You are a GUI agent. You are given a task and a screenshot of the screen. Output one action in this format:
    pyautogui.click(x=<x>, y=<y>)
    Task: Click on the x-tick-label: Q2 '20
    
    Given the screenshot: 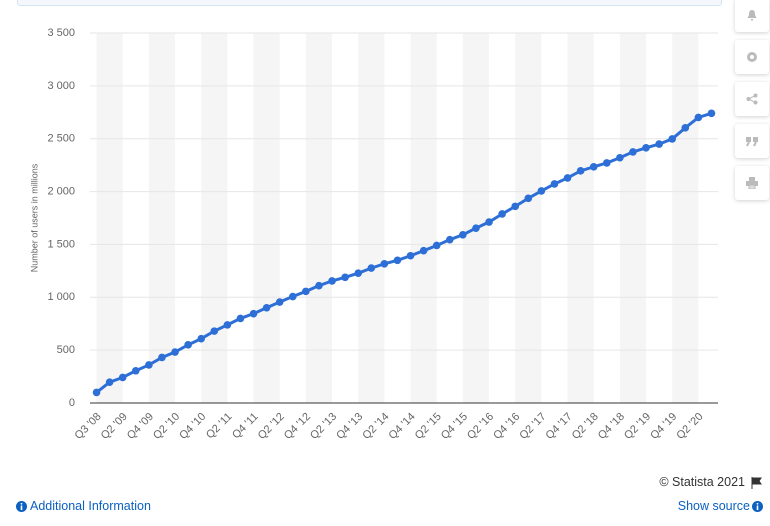 What is the action you would take?
    pyautogui.click(x=689, y=426)
    